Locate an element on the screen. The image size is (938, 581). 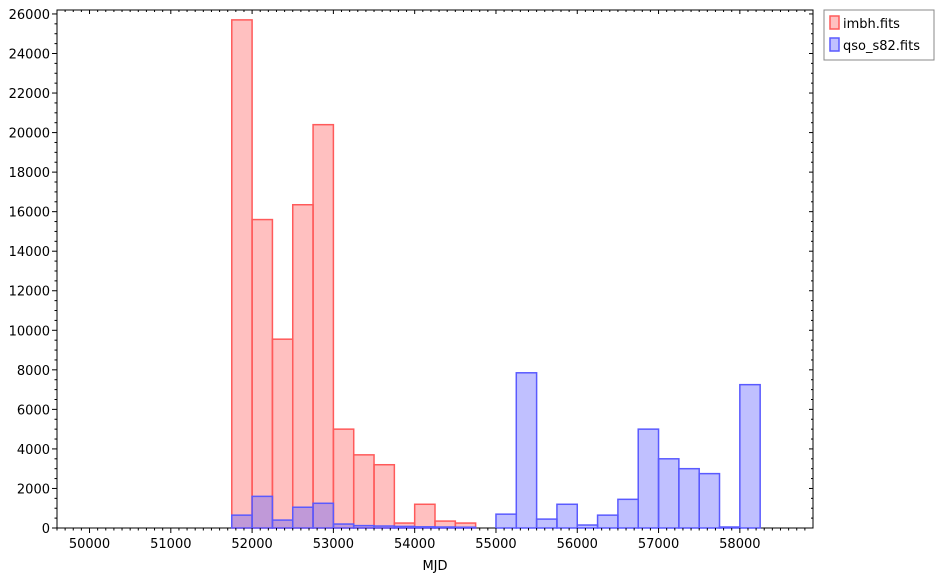
x-tick-label: 52000 is located at coordinates (251, 544).